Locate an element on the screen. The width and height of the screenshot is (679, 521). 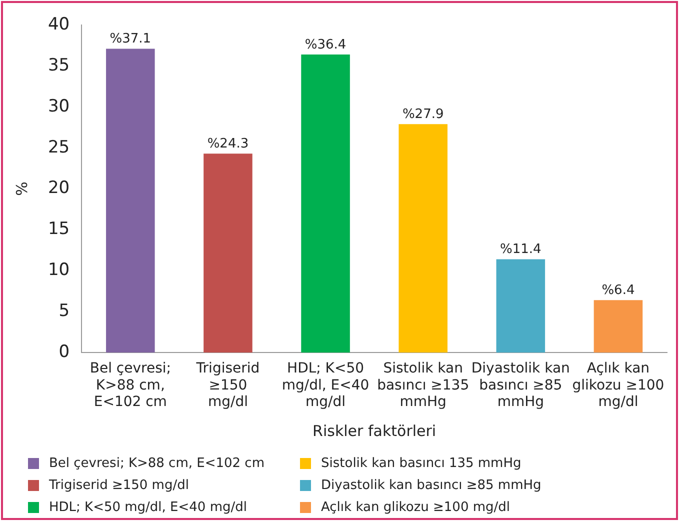
y-tick-label: 10 is located at coordinates (59, 270).